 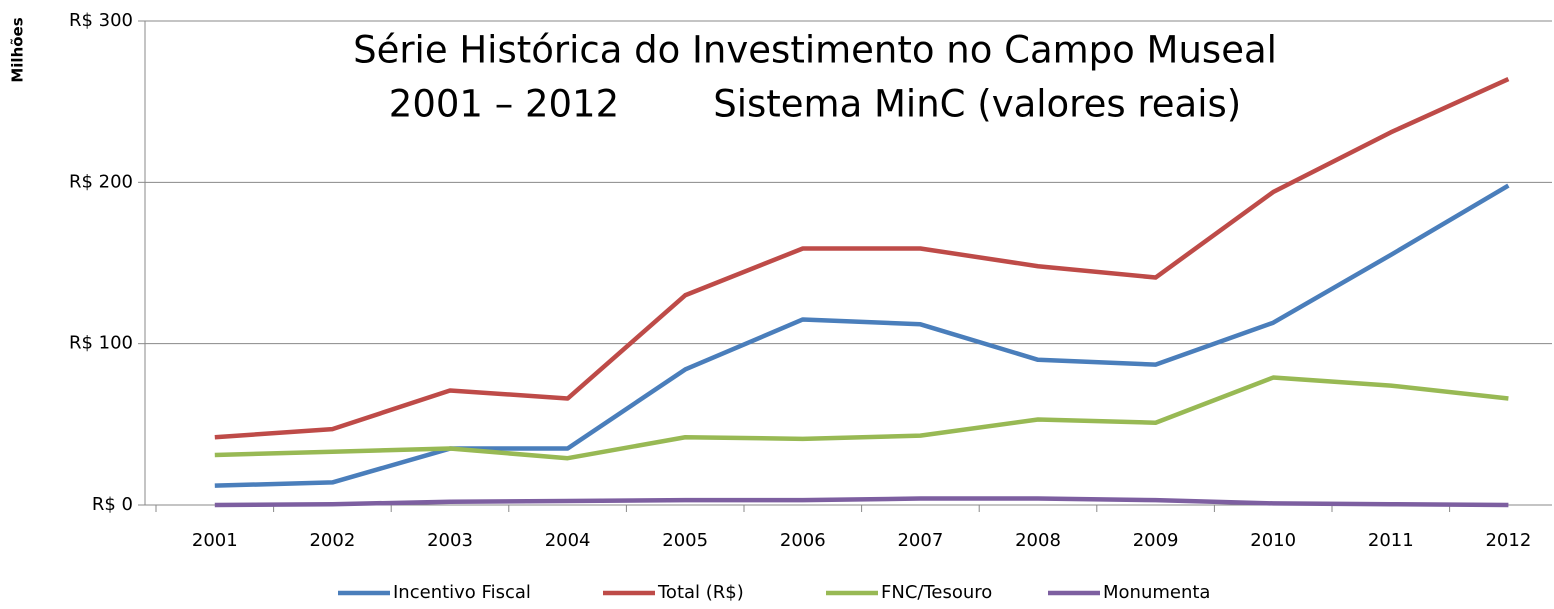 I want to click on legend-label: Monumenta, so click(x=1156, y=592).